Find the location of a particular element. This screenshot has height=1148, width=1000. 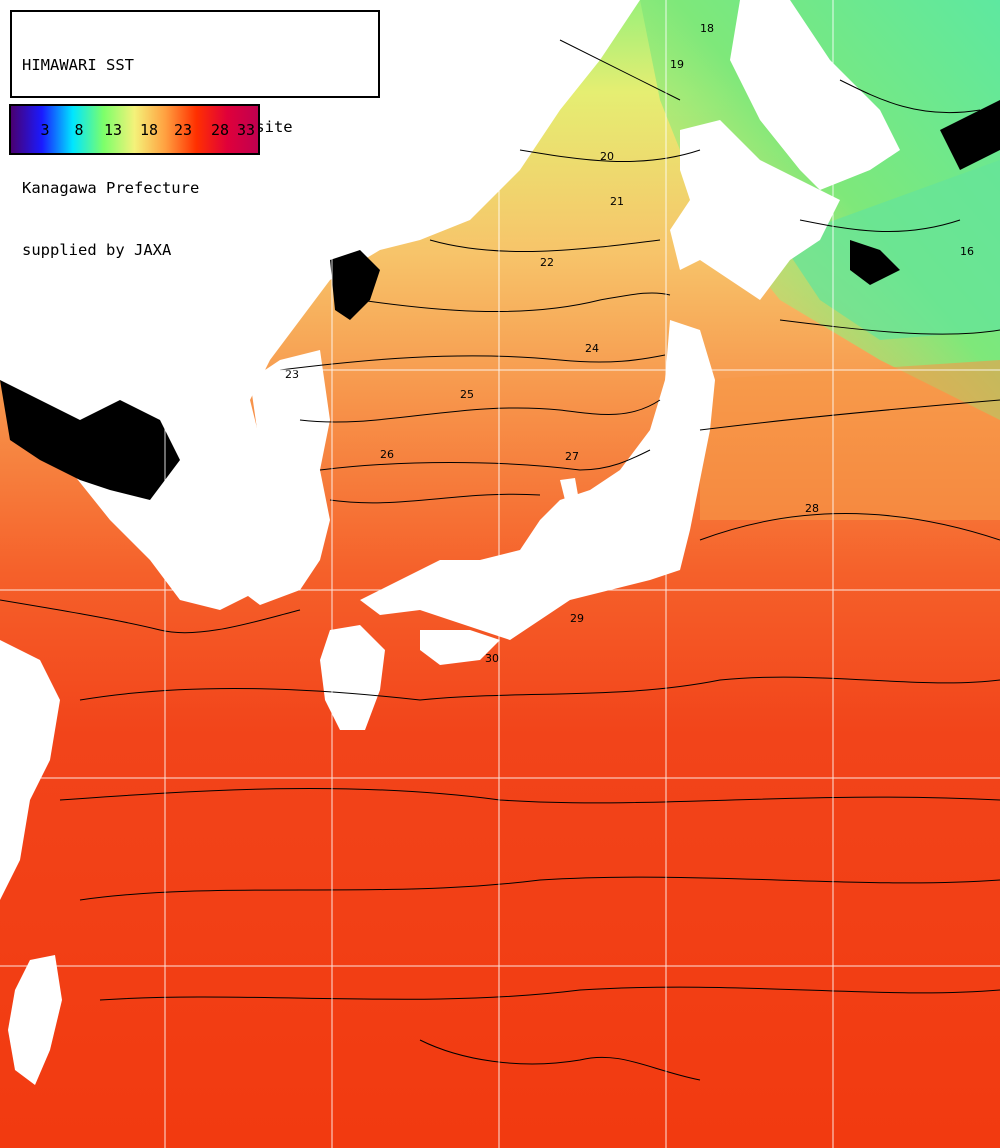

contour-label: 20 is located at coordinates (607, 156).